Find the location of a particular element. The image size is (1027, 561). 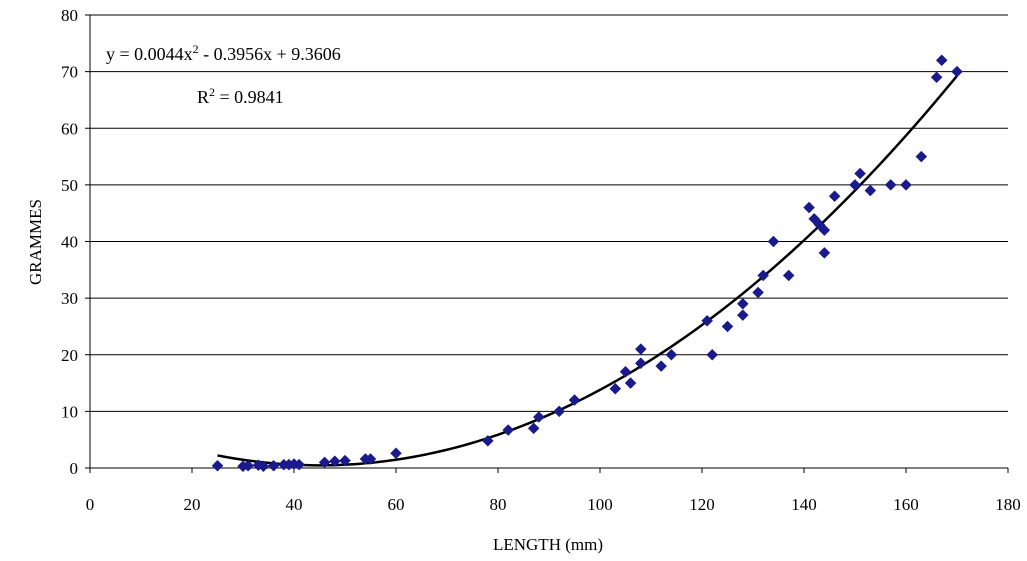

y-tick-label: 80 is located at coordinates (69, 15).